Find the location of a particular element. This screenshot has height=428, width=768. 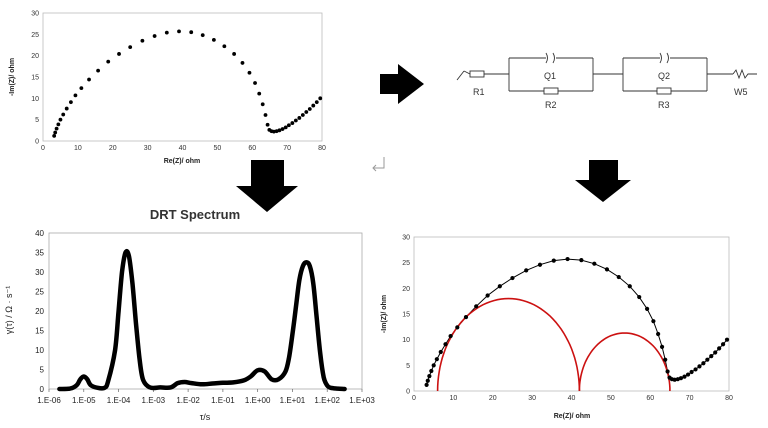

warburg-w5 is located at coordinates (744, 74).